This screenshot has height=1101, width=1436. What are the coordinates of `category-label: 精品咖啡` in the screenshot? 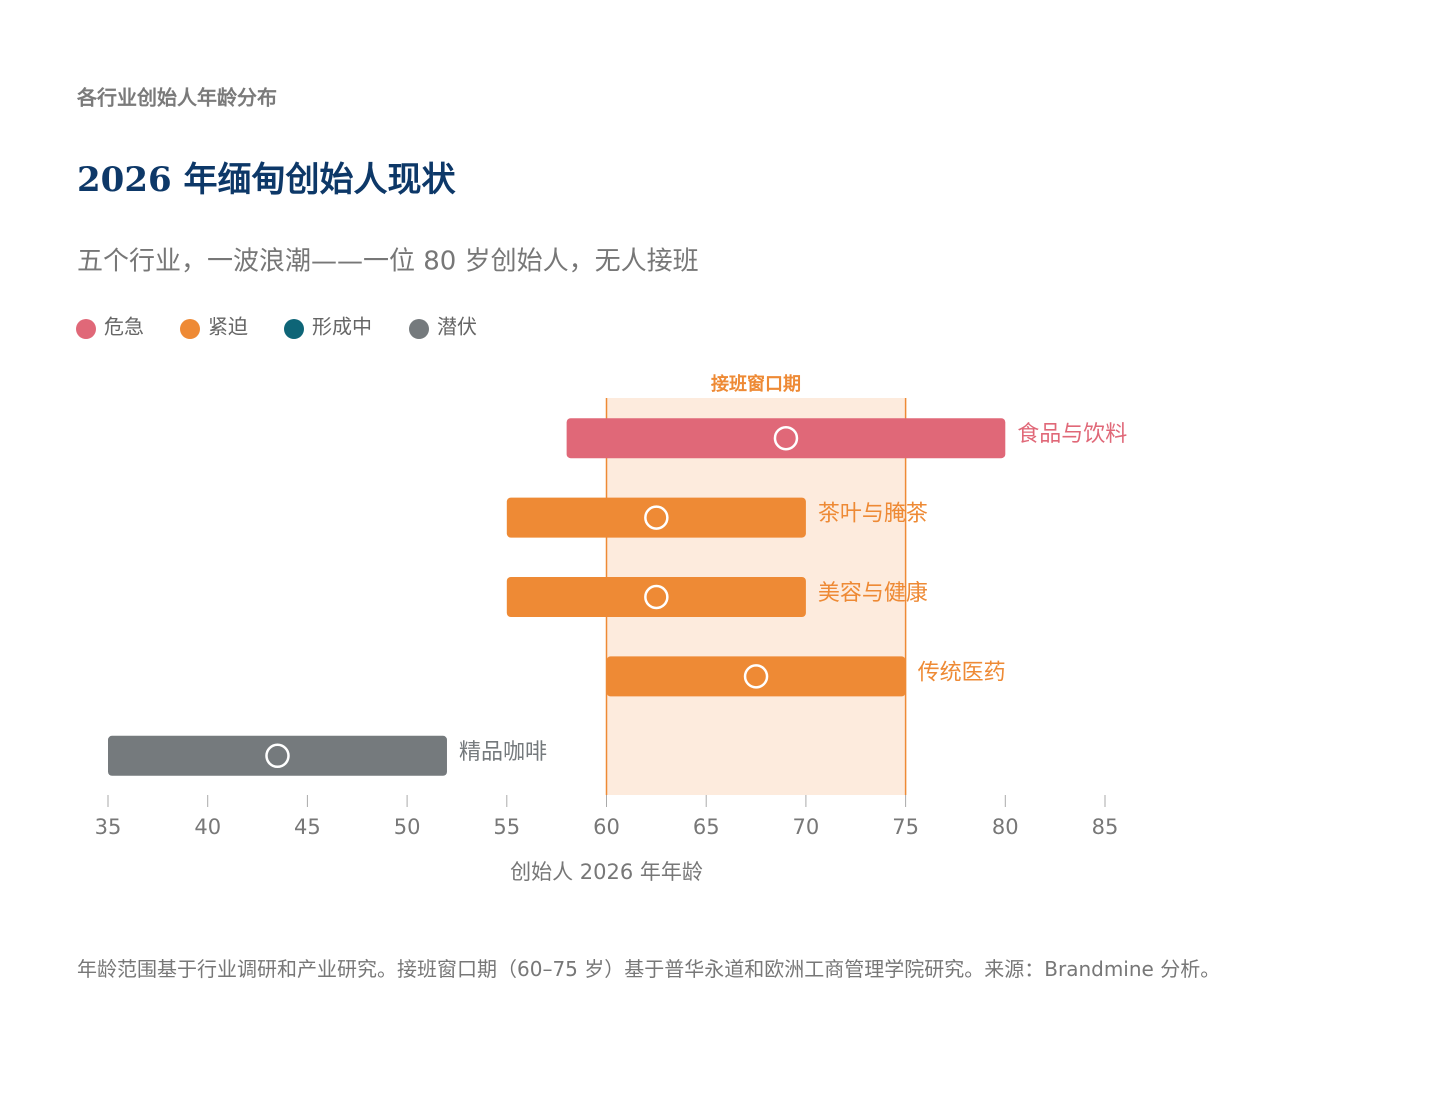 It's located at (503, 752).